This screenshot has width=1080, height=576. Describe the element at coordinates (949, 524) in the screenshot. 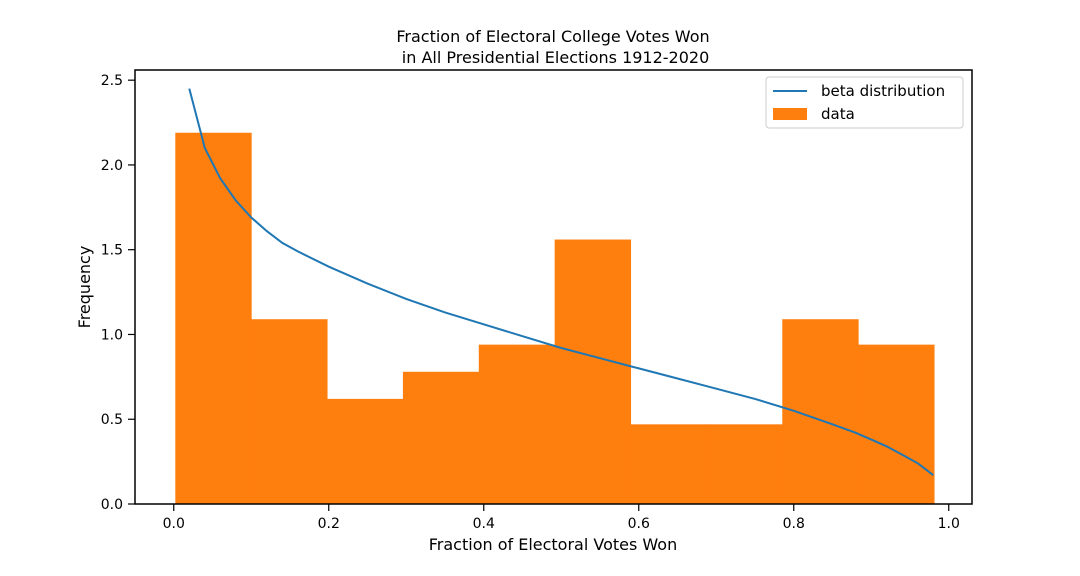

I see `x-tick-label: 1.0` at that location.